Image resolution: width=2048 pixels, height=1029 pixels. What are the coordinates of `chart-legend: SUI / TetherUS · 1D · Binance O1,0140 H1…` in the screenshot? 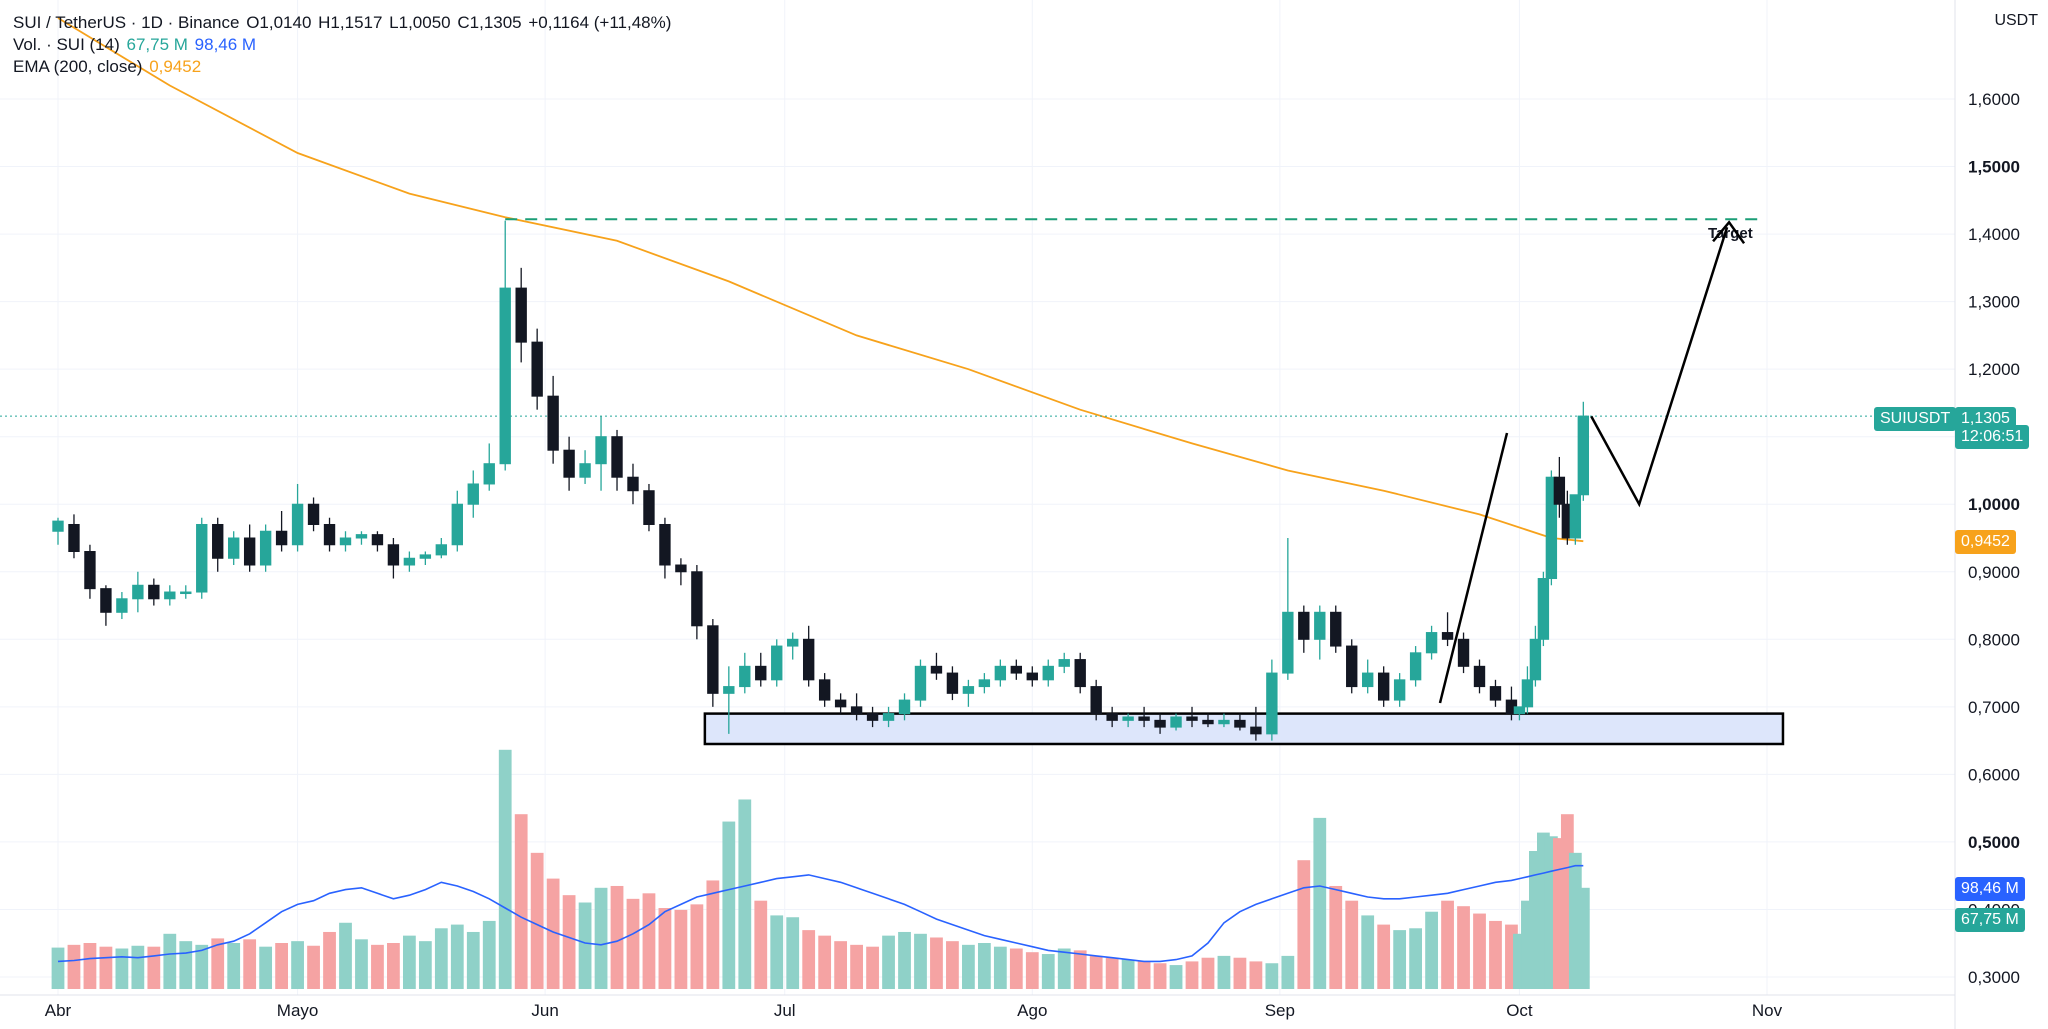 It's located at (343, 45).